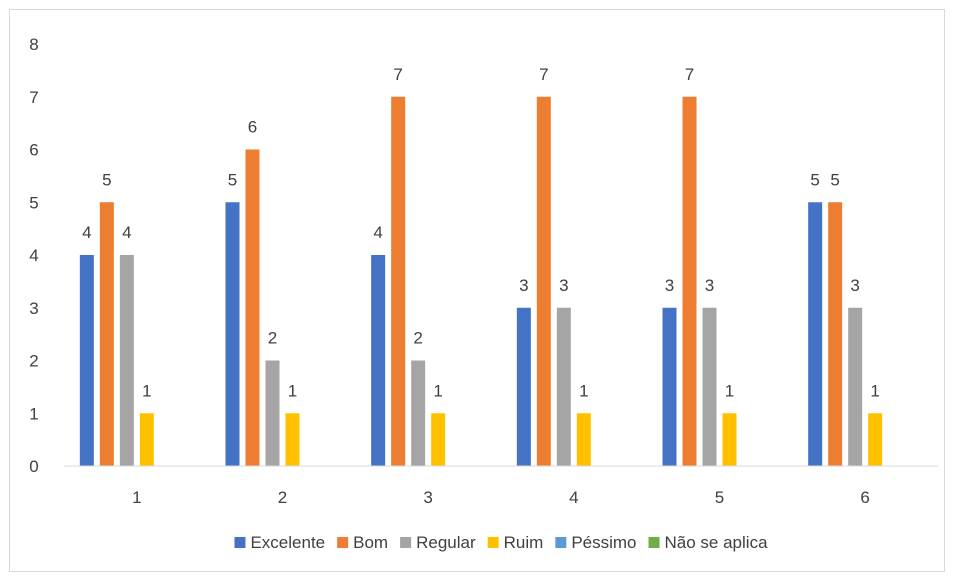 The image size is (955, 581). What do you see at coordinates (33, 466) in the screenshot?
I see `y-tick-label: 0` at bounding box center [33, 466].